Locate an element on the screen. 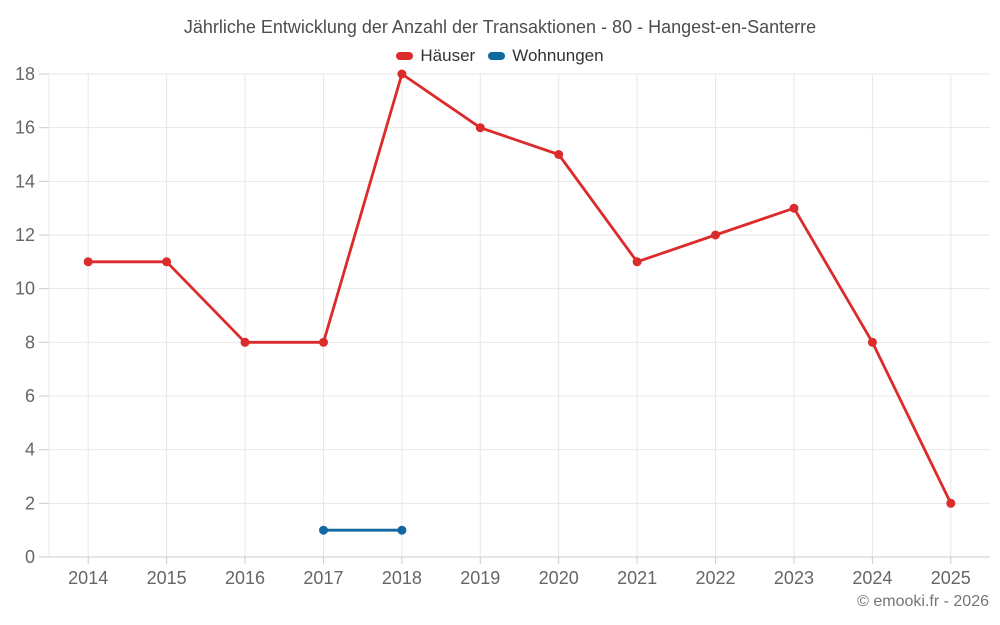 Image resolution: width=1000 pixels, height=625 pixels. x-axis-label: 2022 is located at coordinates (716, 578).